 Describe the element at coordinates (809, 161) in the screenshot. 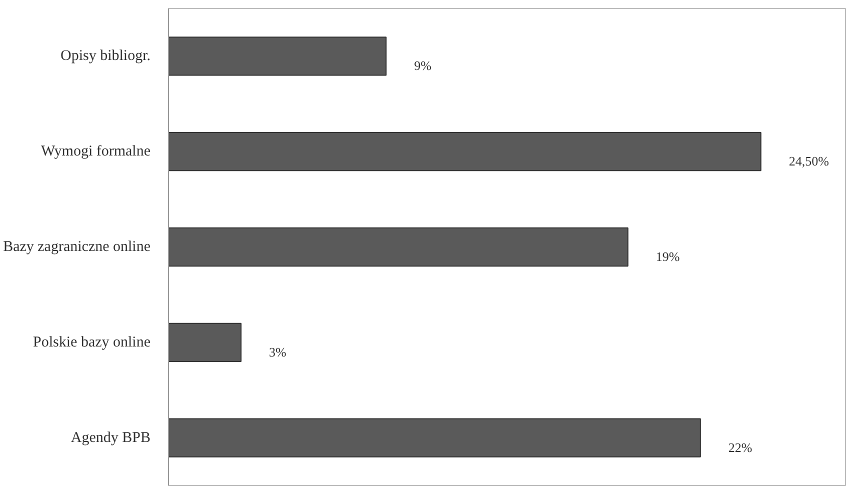

I see `data-label: 24,50%` at that location.